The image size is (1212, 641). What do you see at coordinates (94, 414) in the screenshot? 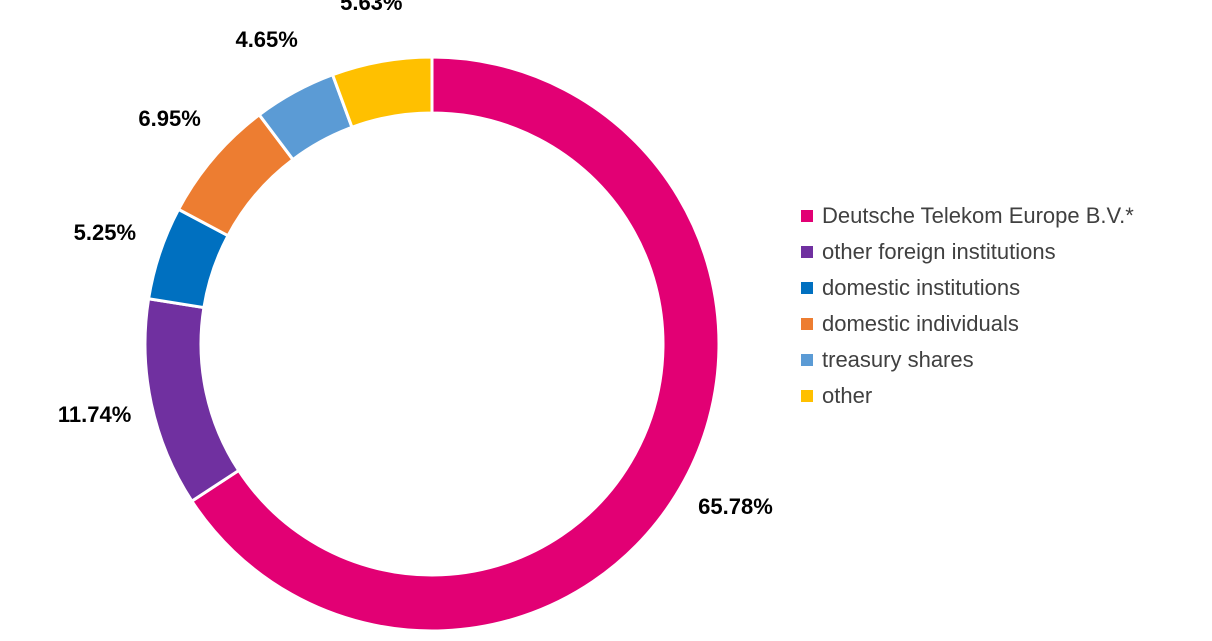
I see `data-label: 11.74%` at bounding box center [94, 414].